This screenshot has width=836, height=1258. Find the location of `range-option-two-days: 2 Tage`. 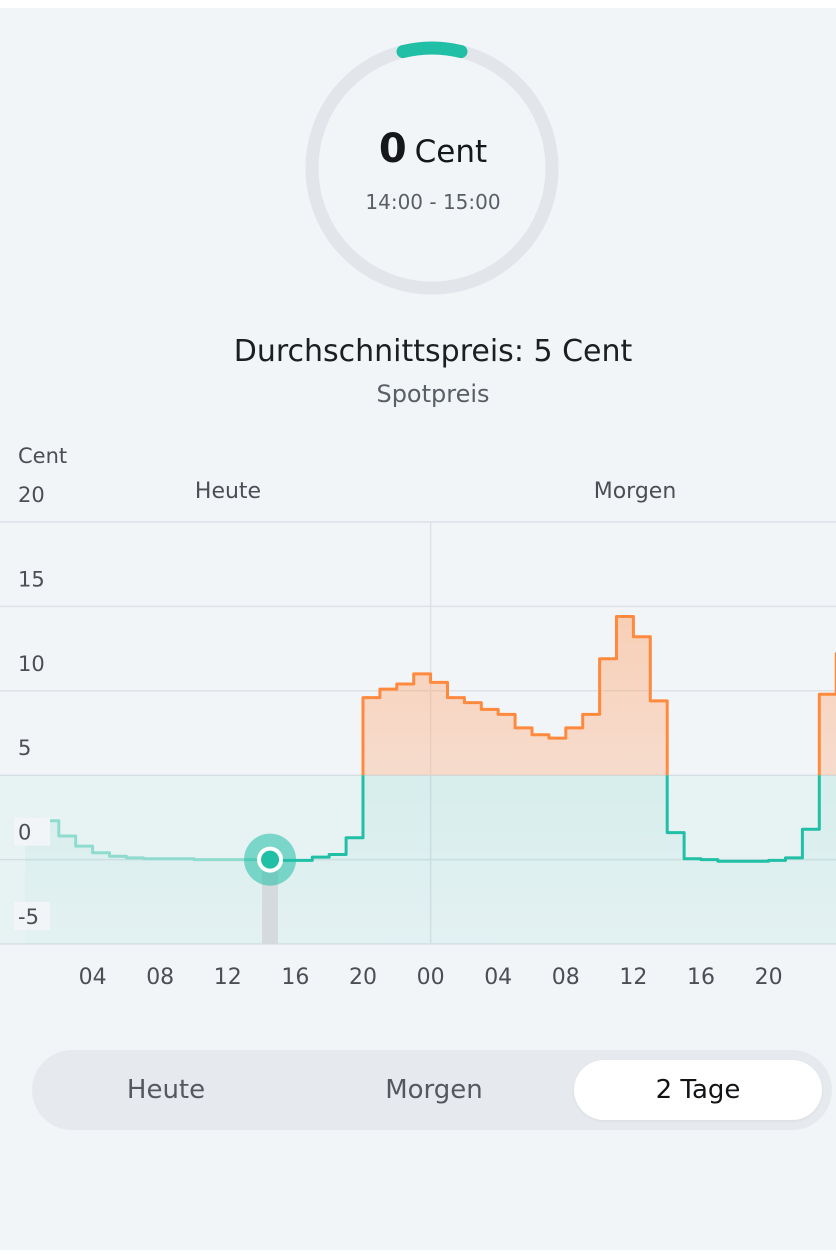

range-option-two-days: 2 Tage is located at coordinates (698, 1090).